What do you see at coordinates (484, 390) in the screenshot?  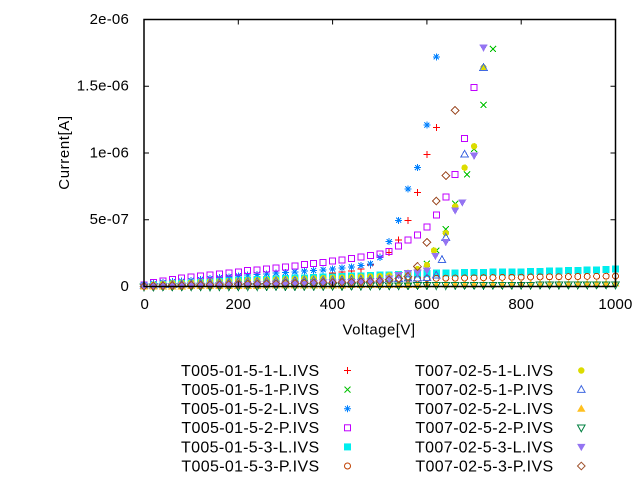 I see `svg-text: T007-02-5-1-P.IVS` at bounding box center [484, 390].